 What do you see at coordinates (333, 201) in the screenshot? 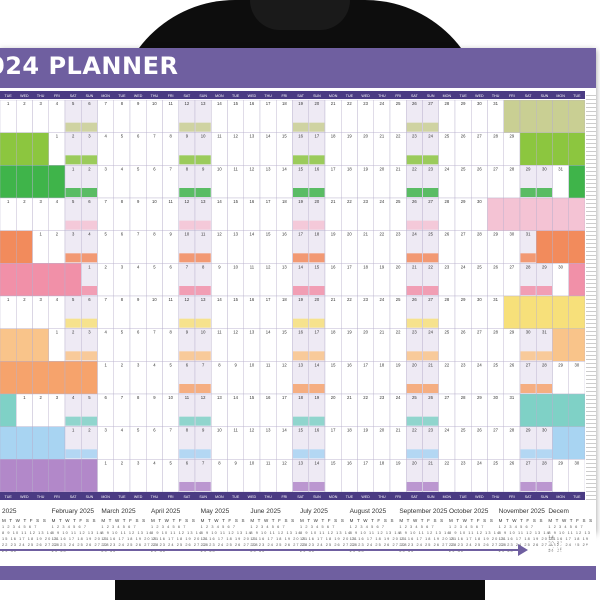
I see `day-number: 21` at bounding box center [333, 201].